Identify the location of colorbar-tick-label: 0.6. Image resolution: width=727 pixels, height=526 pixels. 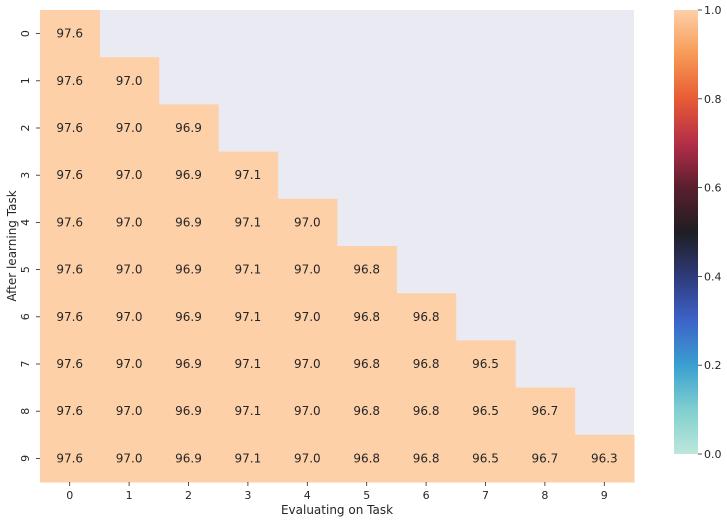
(713, 188).